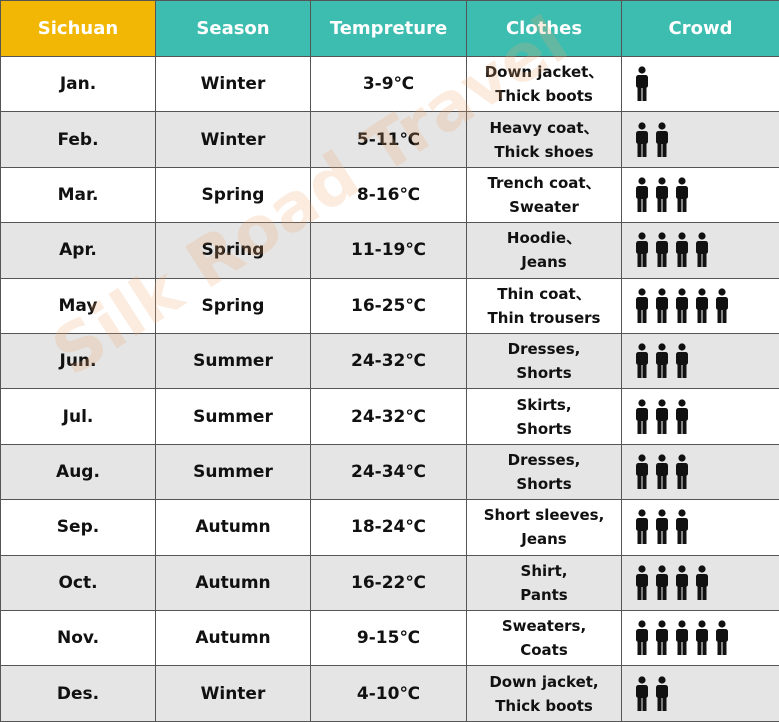  Describe the element at coordinates (78, 28) in the screenshot. I see `header-cell: Sichuan` at that location.